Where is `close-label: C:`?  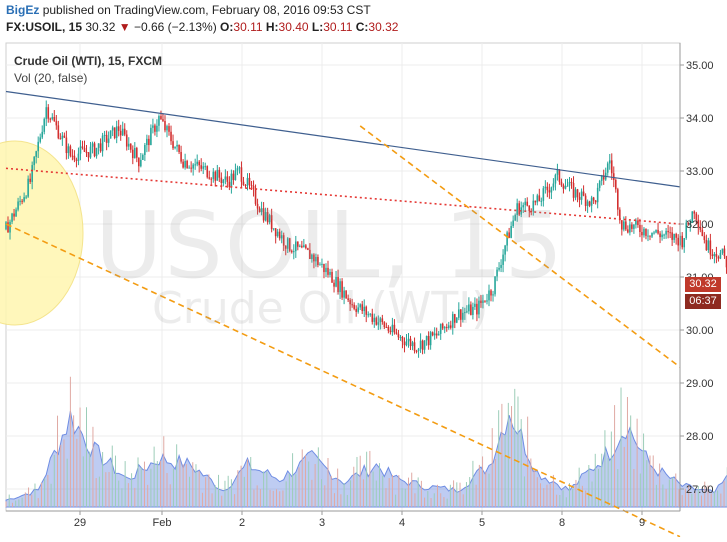
close-label: C: is located at coordinates (362, 27).